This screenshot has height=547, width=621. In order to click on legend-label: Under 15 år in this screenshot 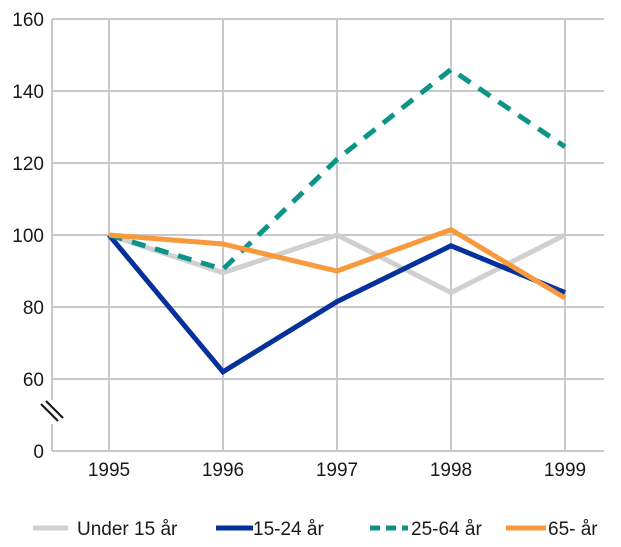, I will do `click(127, 529)`.